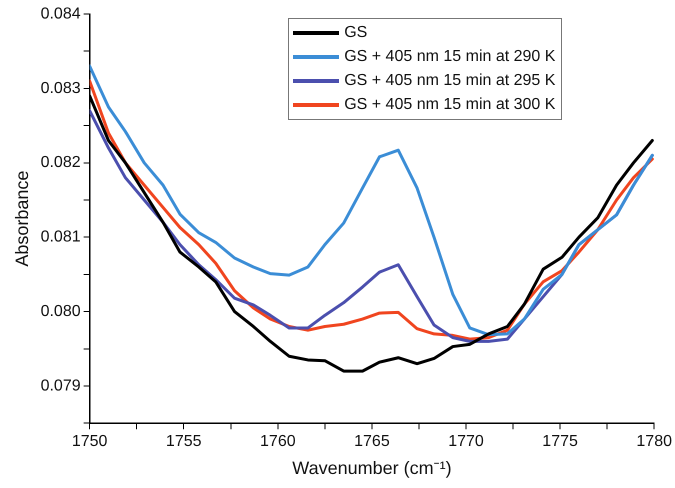  Describe the element at coordinates (372, 441) in the screenshot. I see `x-tick-label: 1765` at that location.